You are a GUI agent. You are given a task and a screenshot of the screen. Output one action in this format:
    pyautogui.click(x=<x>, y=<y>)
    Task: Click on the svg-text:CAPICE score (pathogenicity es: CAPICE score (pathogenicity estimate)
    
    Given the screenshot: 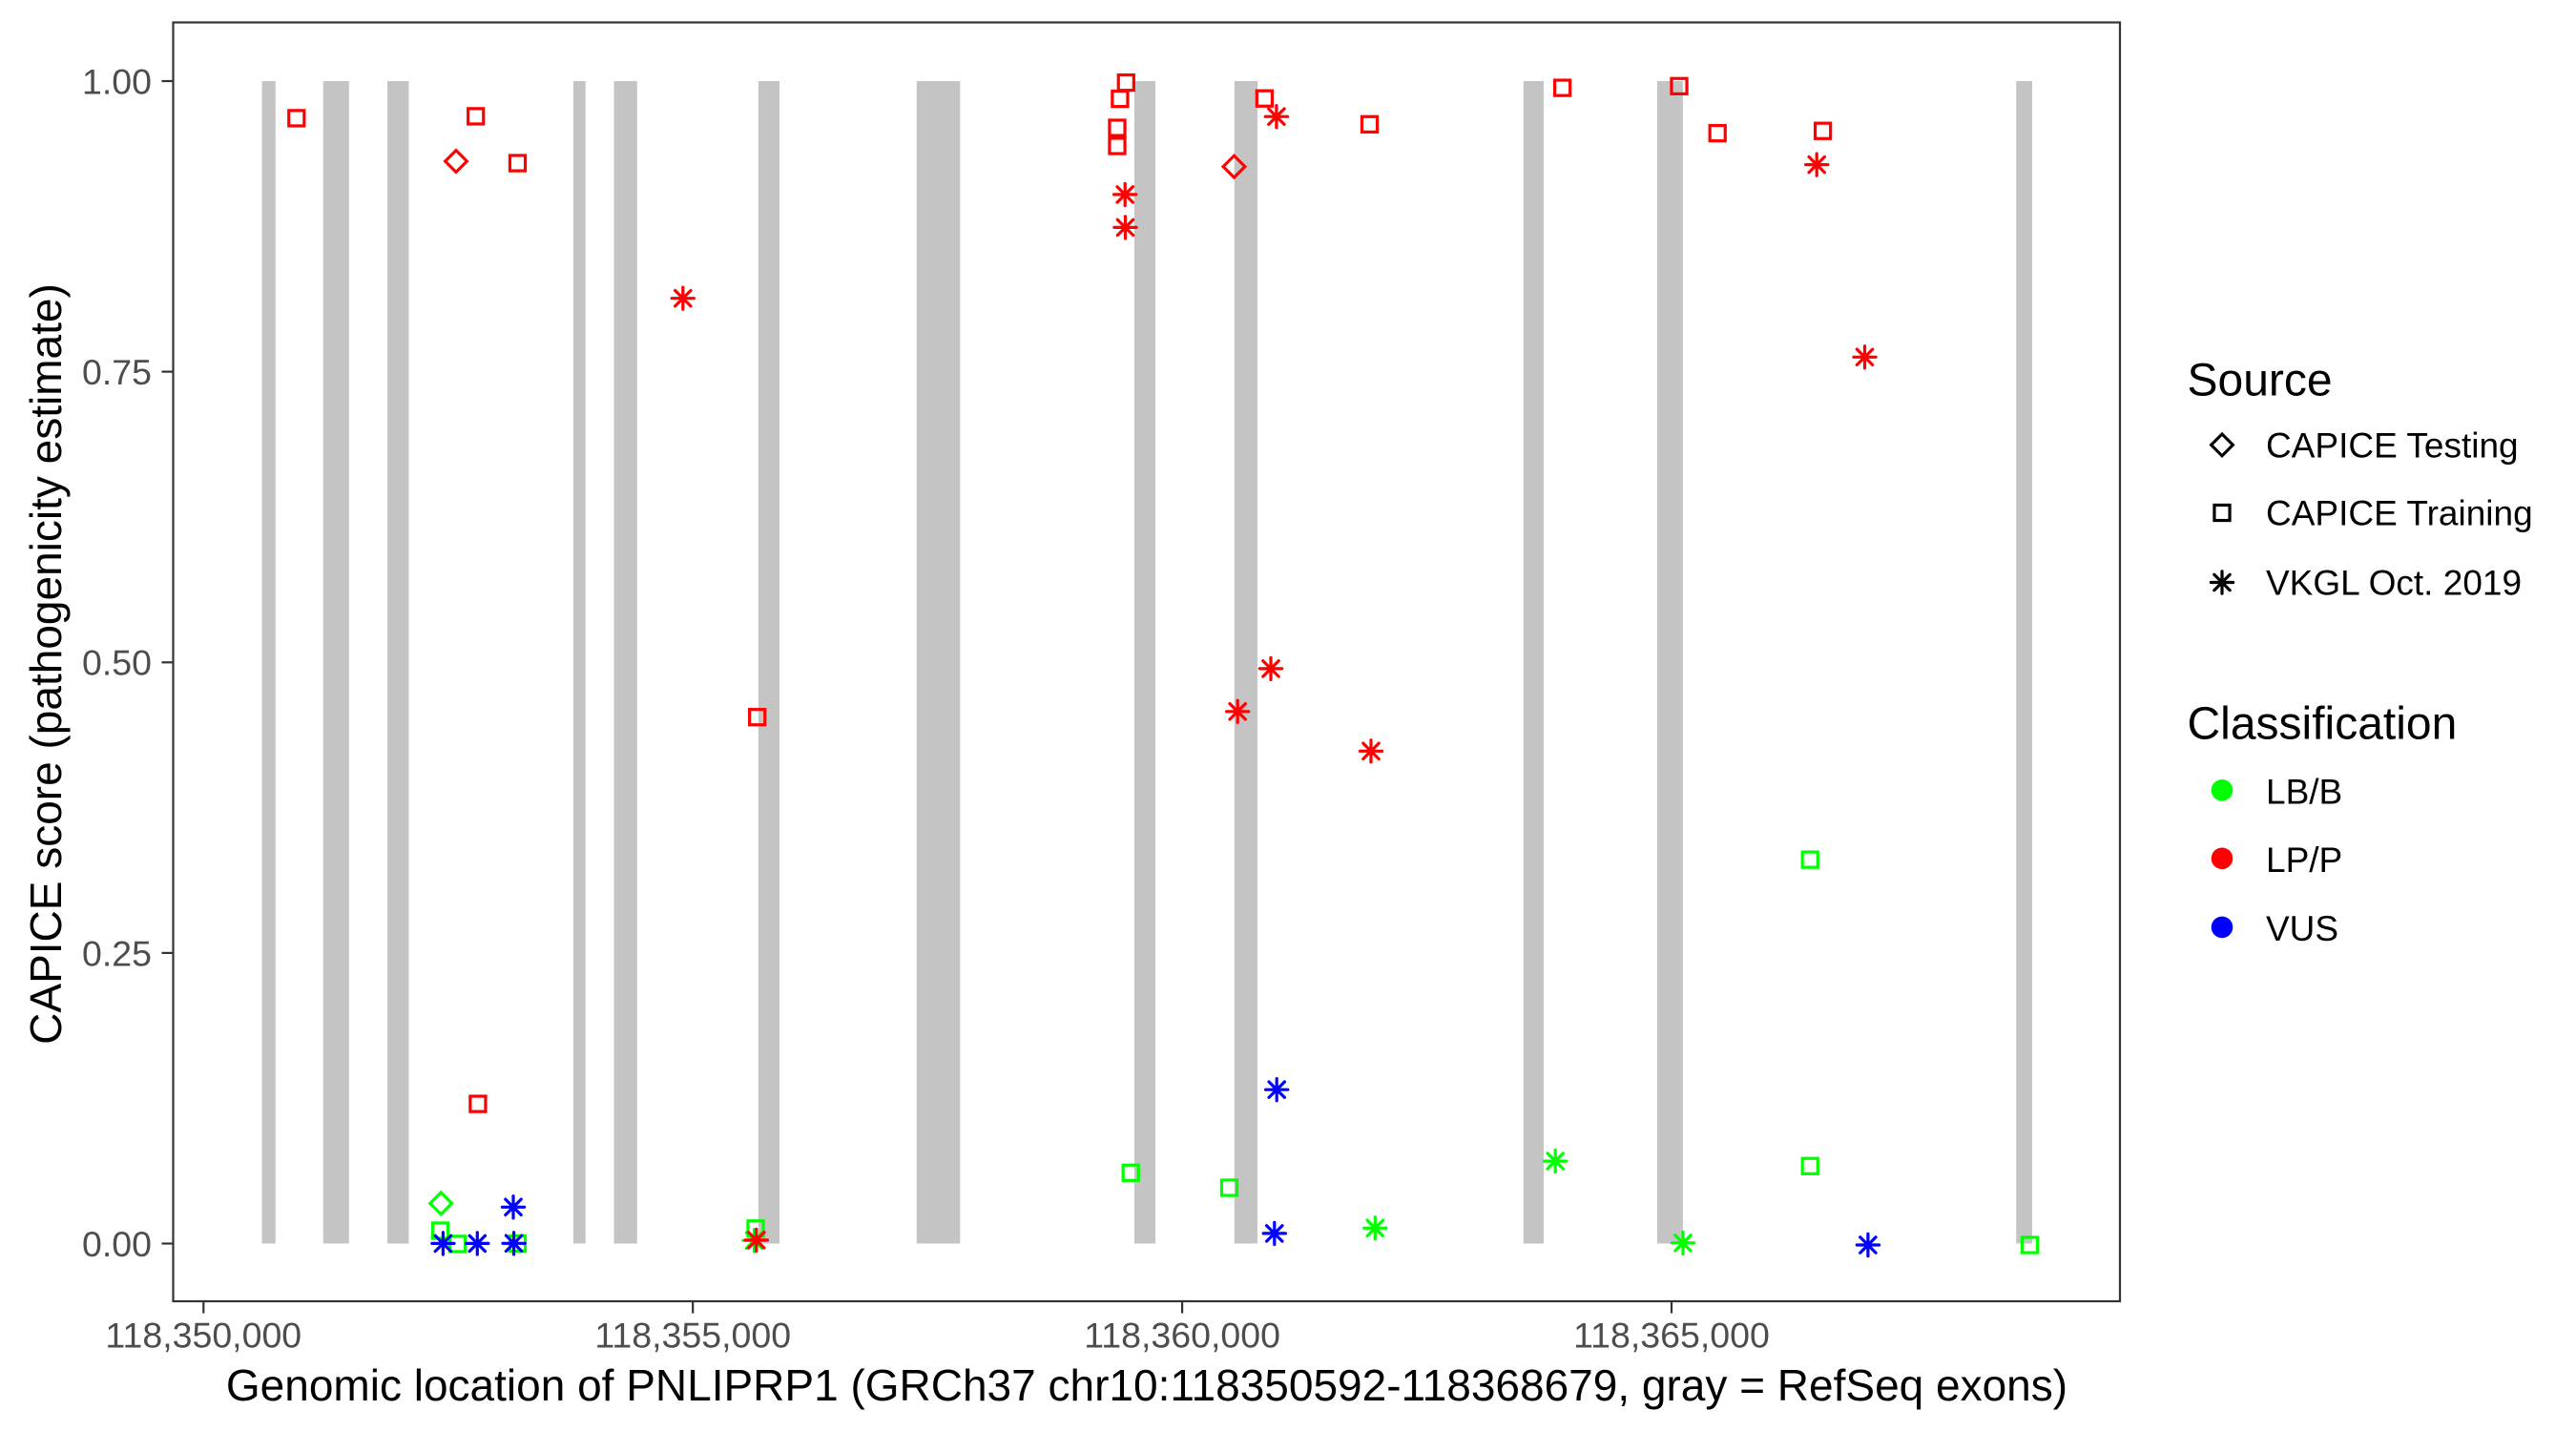 What is the action you would take?
    pyautogui.click(x=46, y=664)
    